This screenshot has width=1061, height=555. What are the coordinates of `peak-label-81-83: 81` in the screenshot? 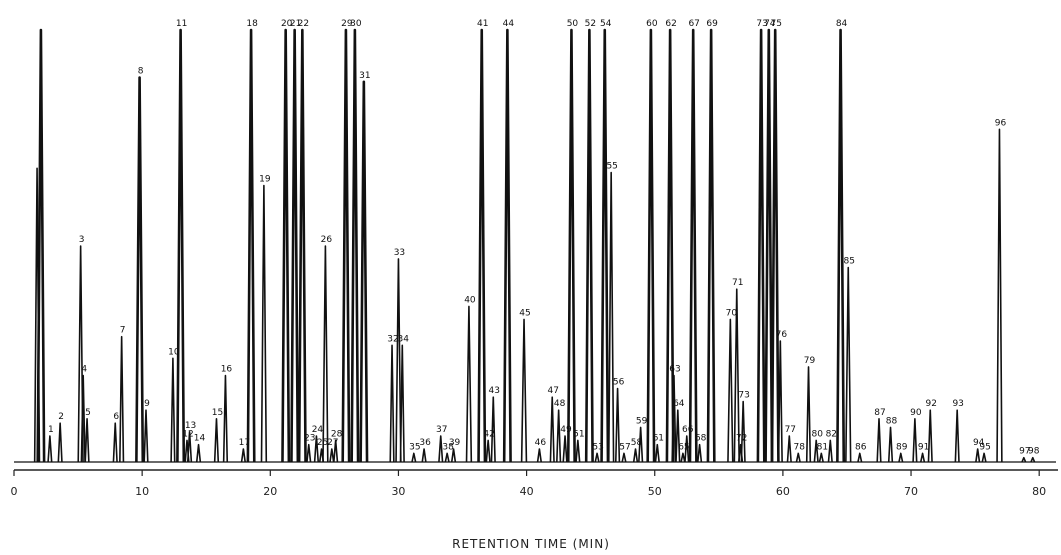 It's located at (822, 447).